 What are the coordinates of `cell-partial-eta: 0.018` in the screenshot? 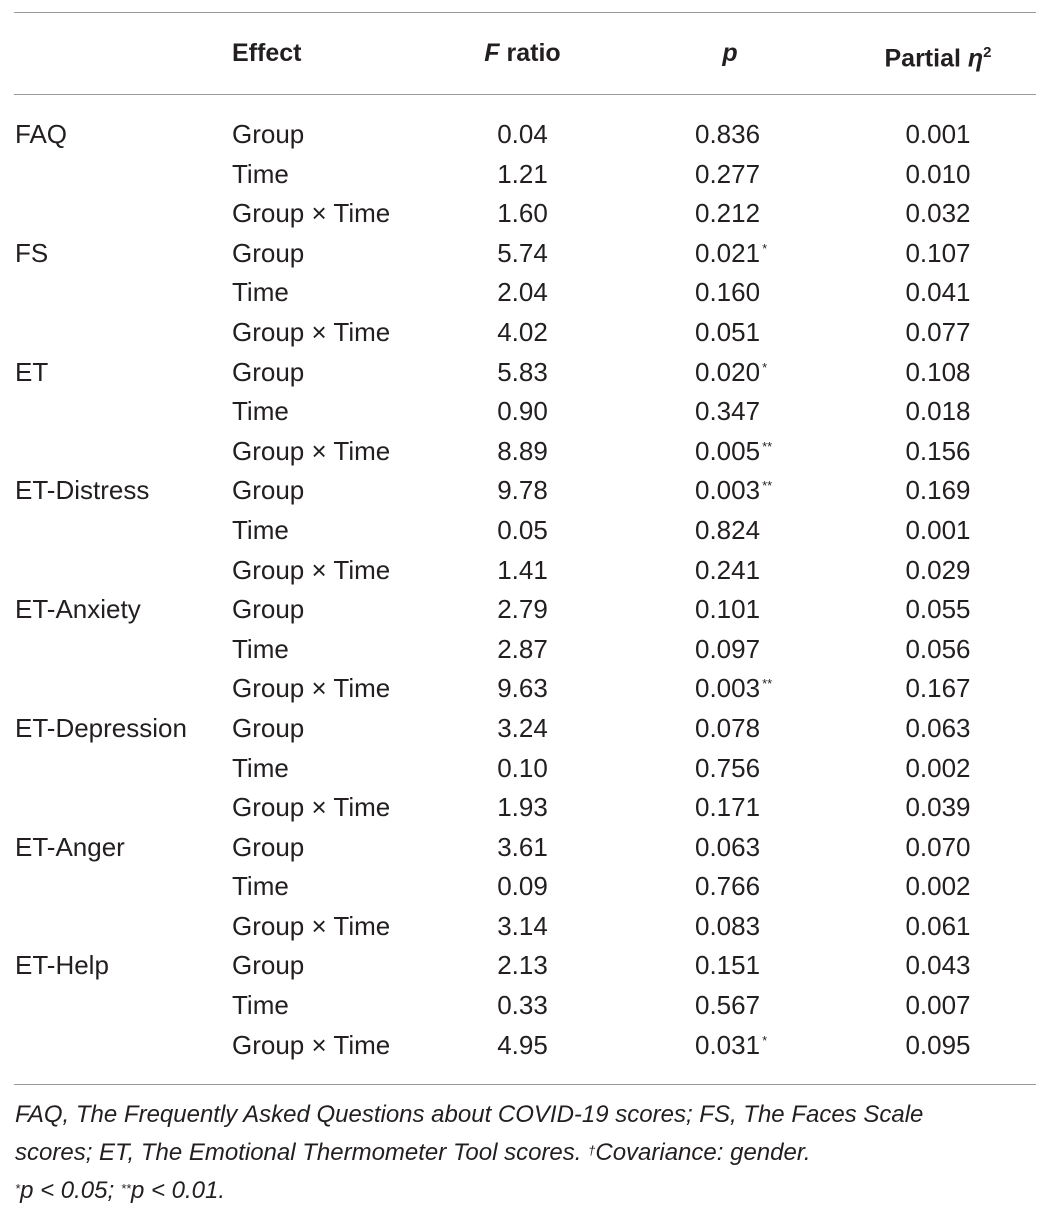 It's located at (938, 411).